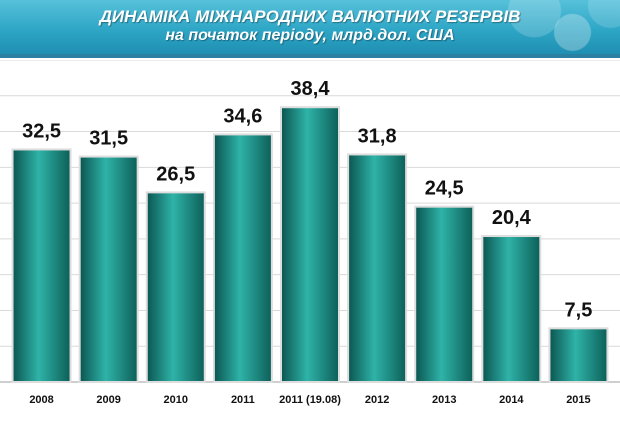 This screenshot has width=620, height=427. I want to click on data-label: 31,5, so click(108, 139).